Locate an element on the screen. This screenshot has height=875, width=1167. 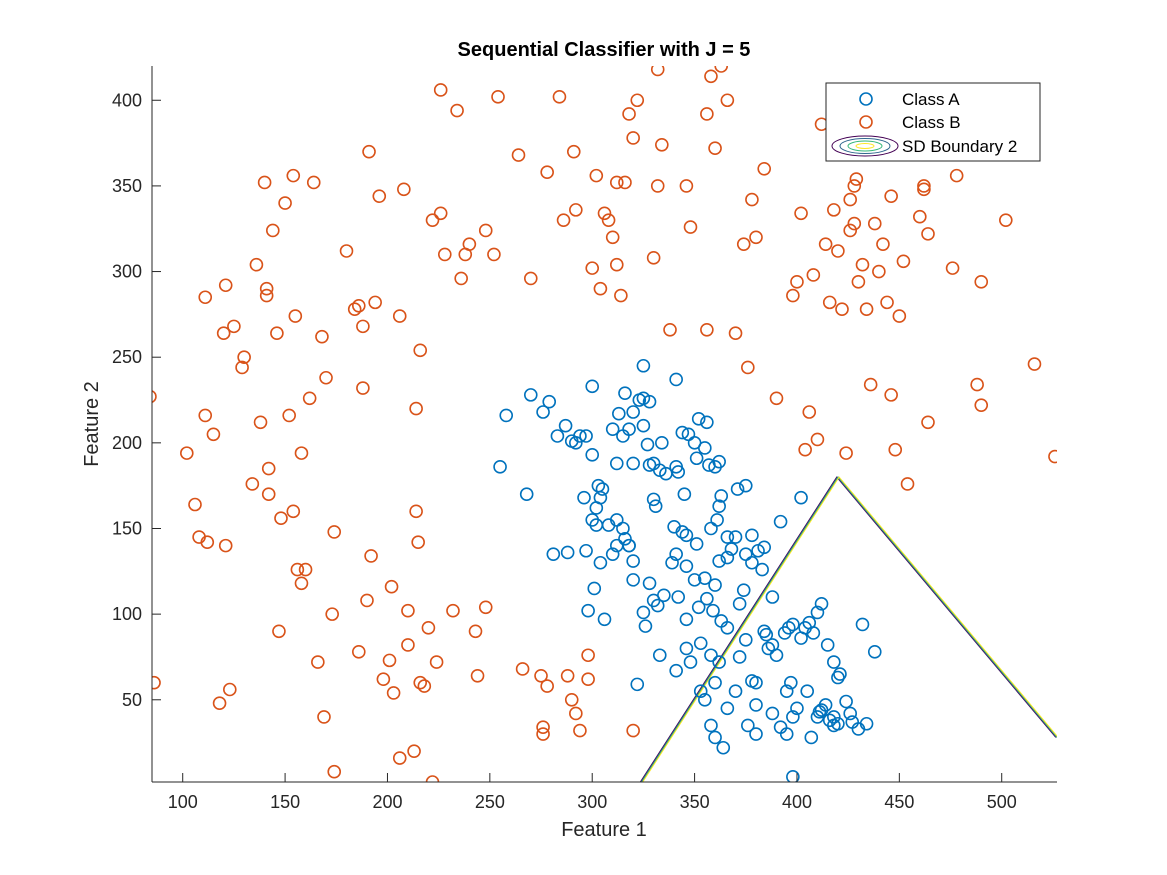
sd-boundary-contour-line is located at coordinates (848, 629).